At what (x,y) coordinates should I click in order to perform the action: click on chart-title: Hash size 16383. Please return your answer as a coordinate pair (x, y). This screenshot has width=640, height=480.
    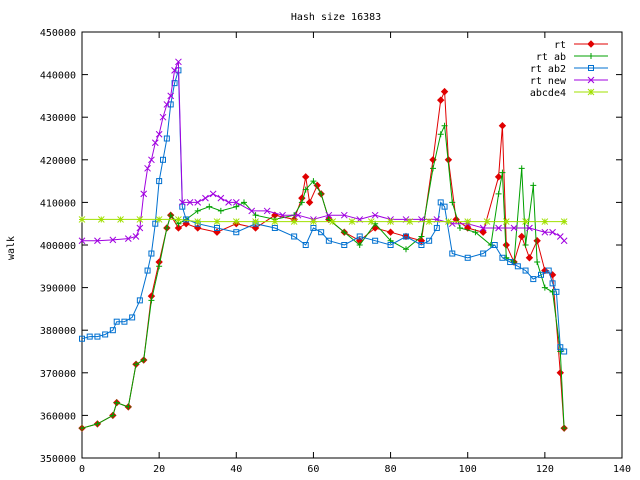
    Looking at the image, I should click on (336, 17).